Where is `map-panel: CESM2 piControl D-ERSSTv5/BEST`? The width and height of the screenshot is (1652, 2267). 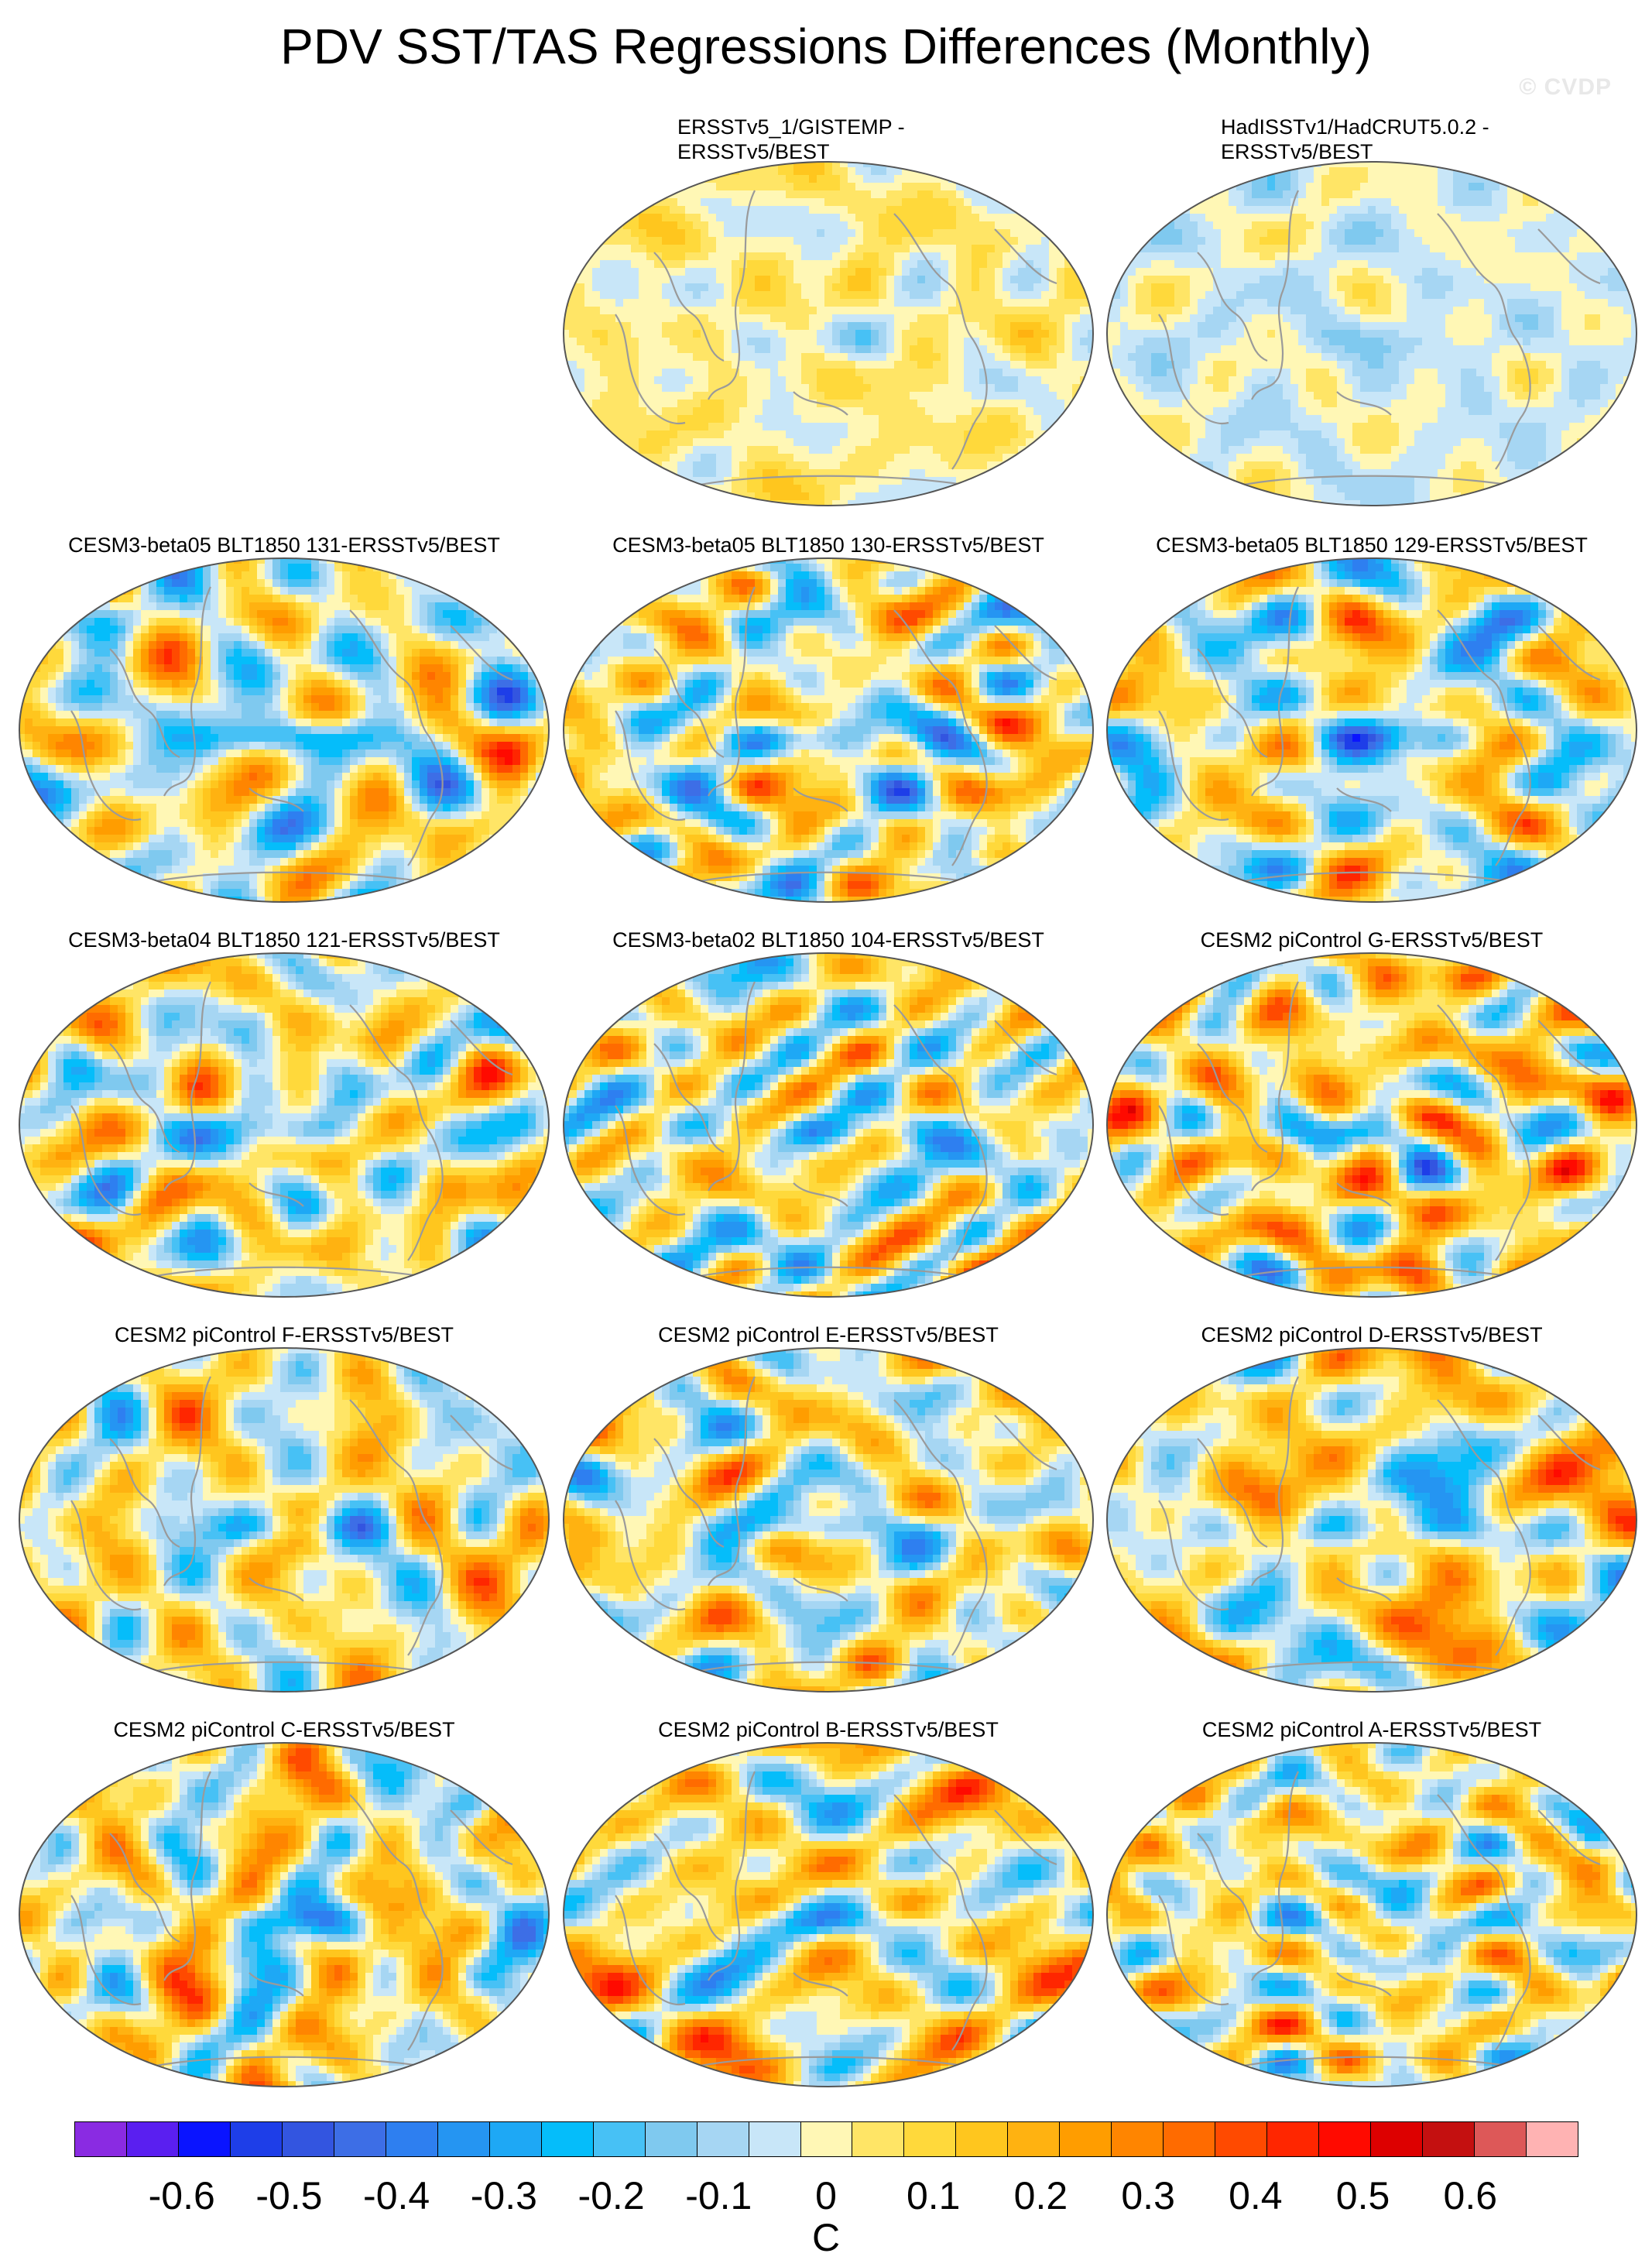
map-panel: CESM2 piControl D-ERSSTv5/BEST is located at coordinates (1372, 1516).